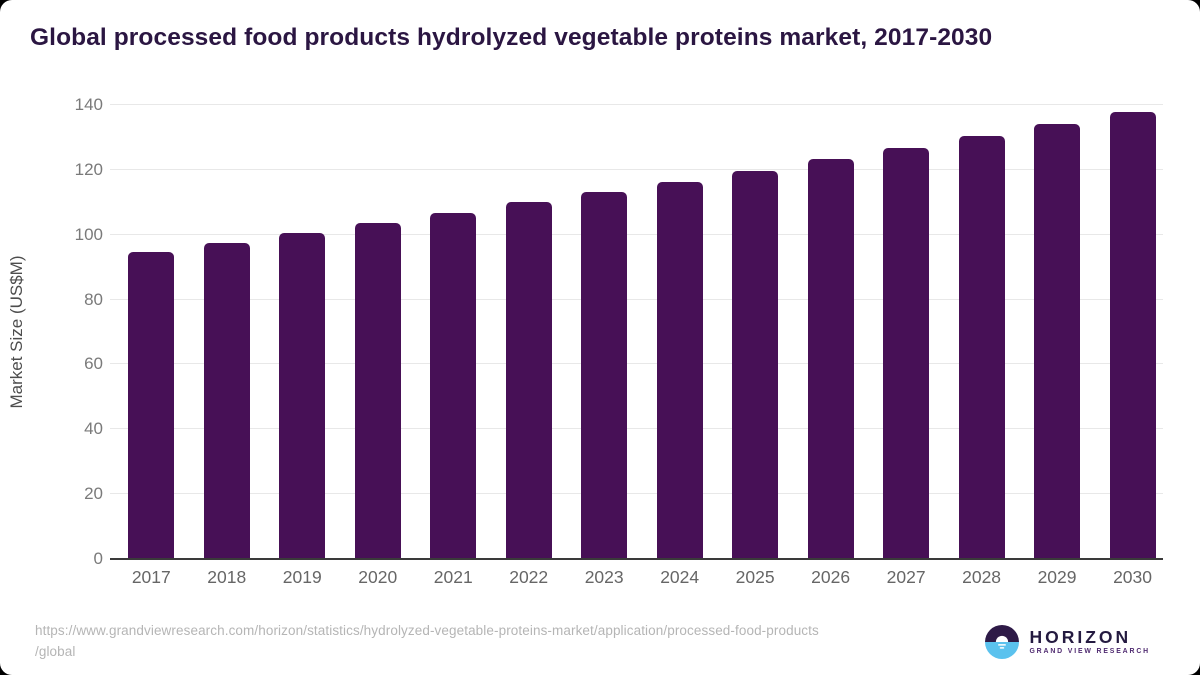 The height and width of the screenshot is (675, 1200). What do you see at coordinates (453, 577) in the screenshot?
I see `x-tick-label-2021: 2021` at bounding box center [453, 577].